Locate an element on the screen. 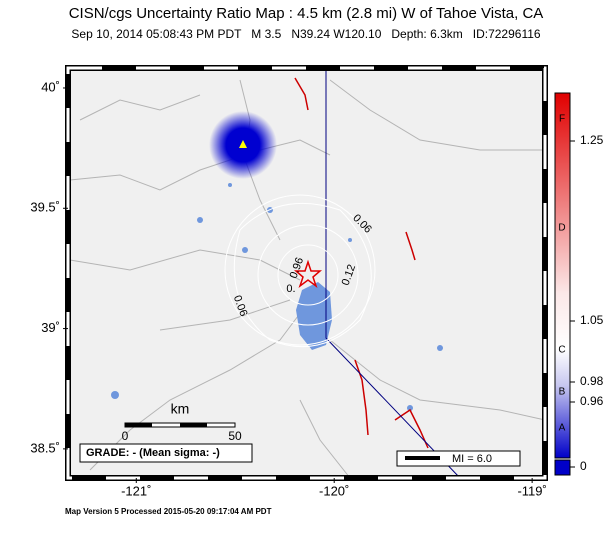 The width and height of the screenshot is (612, 545). scale-label: 50 is located at coordinates (235, 436).